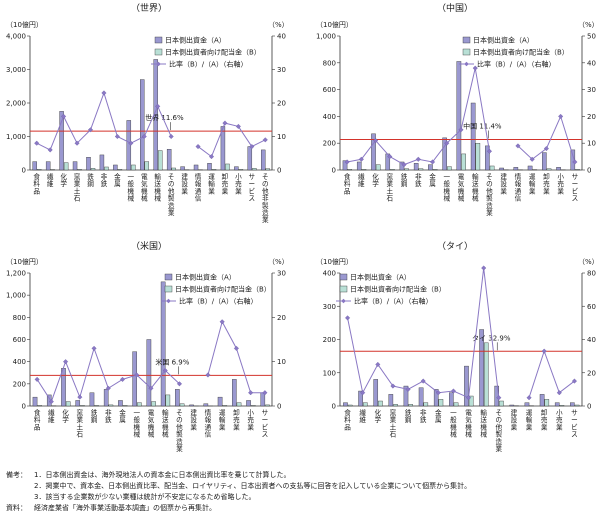 This screenshot has height=519, width=604. What do you see at coordinates (391, 289) in the screenshot?
I see `legend: 日本側出資金（A） 日本側出資者向け配当金（B） 比率（B）/（A）（右軸）` at bounding box center [391, 289].